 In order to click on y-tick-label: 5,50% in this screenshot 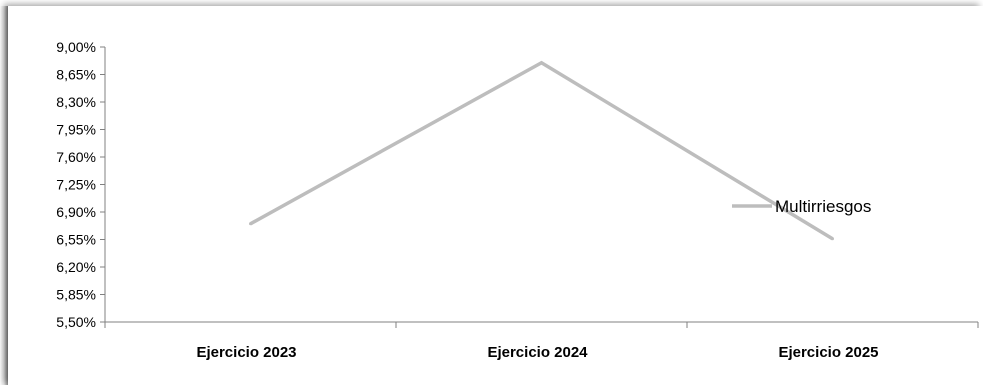, I will do `click(76, 322)`.